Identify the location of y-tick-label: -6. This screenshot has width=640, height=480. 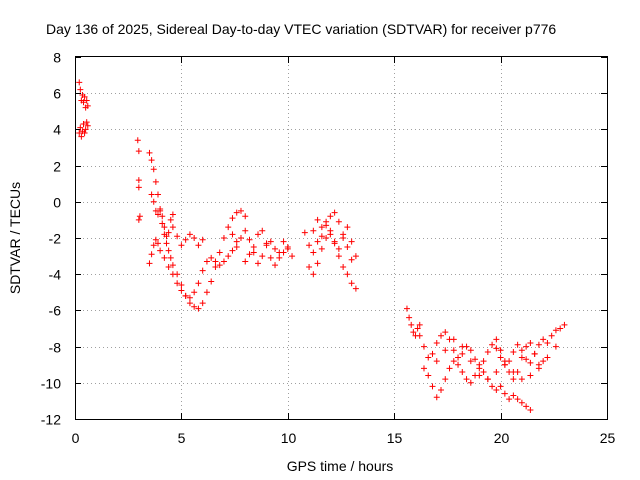
(55, 311).